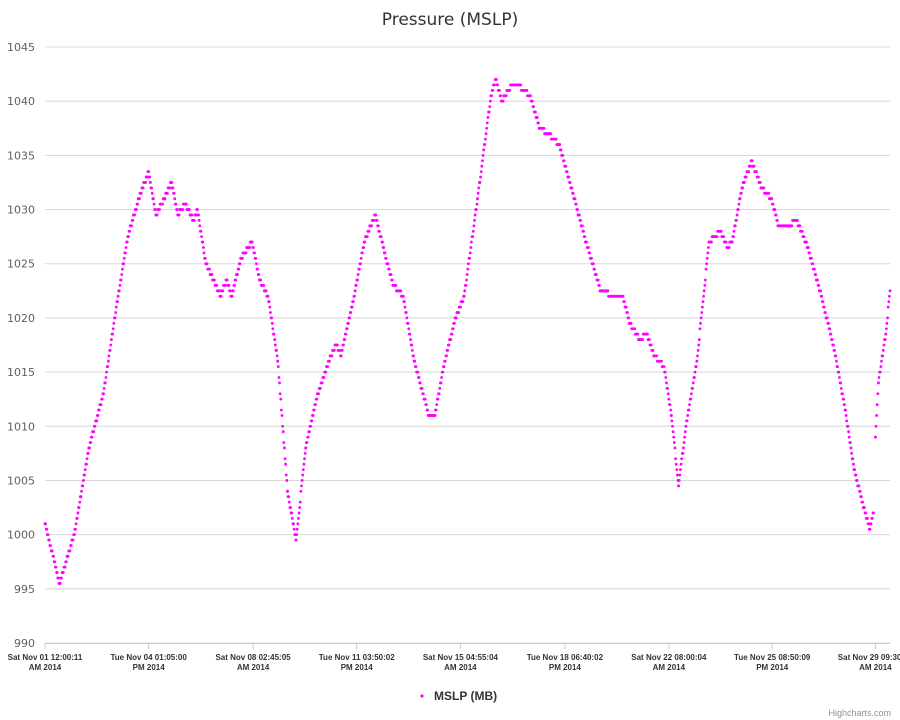  I want to click on x-tick-label: Tue Nov 25 08:50:09 PM 2014, so click(772, 662).